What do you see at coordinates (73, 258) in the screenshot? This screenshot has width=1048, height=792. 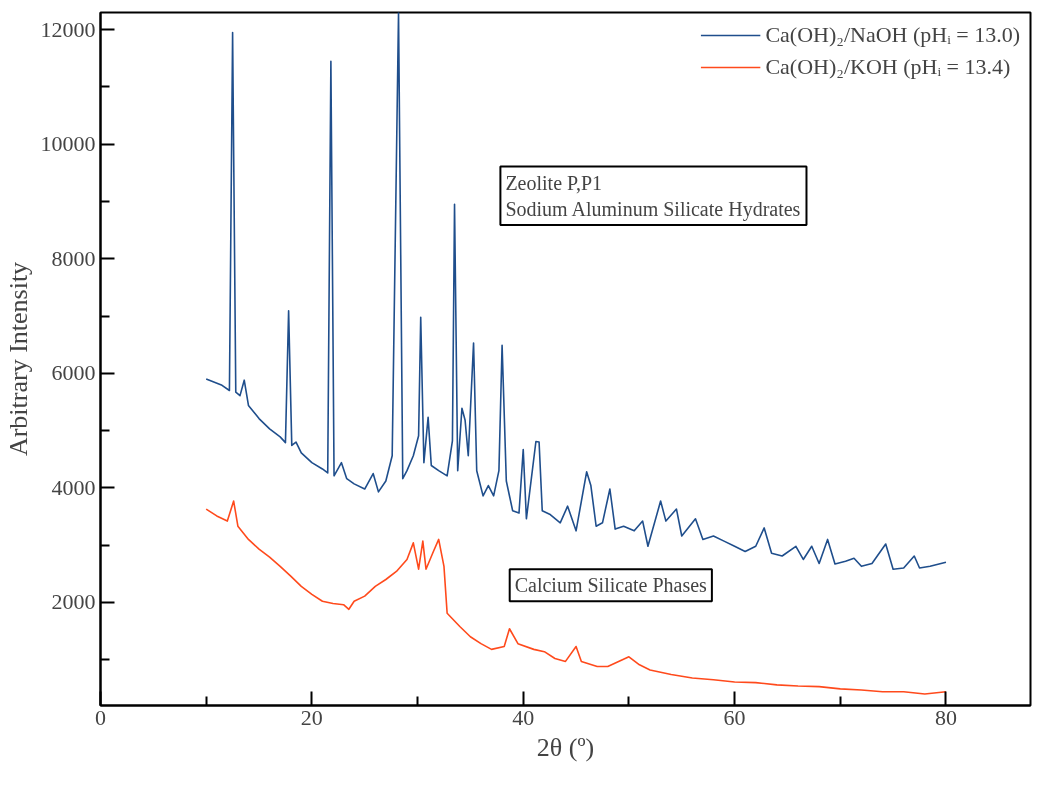 I see `y-tick-label: 8000` at bounding box center [73, 258].